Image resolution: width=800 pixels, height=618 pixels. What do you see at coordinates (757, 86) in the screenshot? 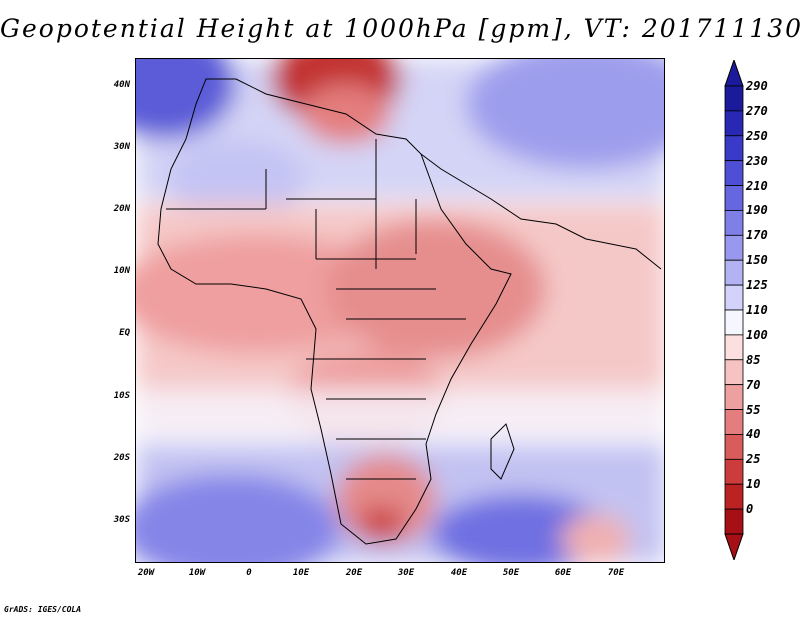
I see `colorbar-level-label: 290` at bounding box center [757, 86].